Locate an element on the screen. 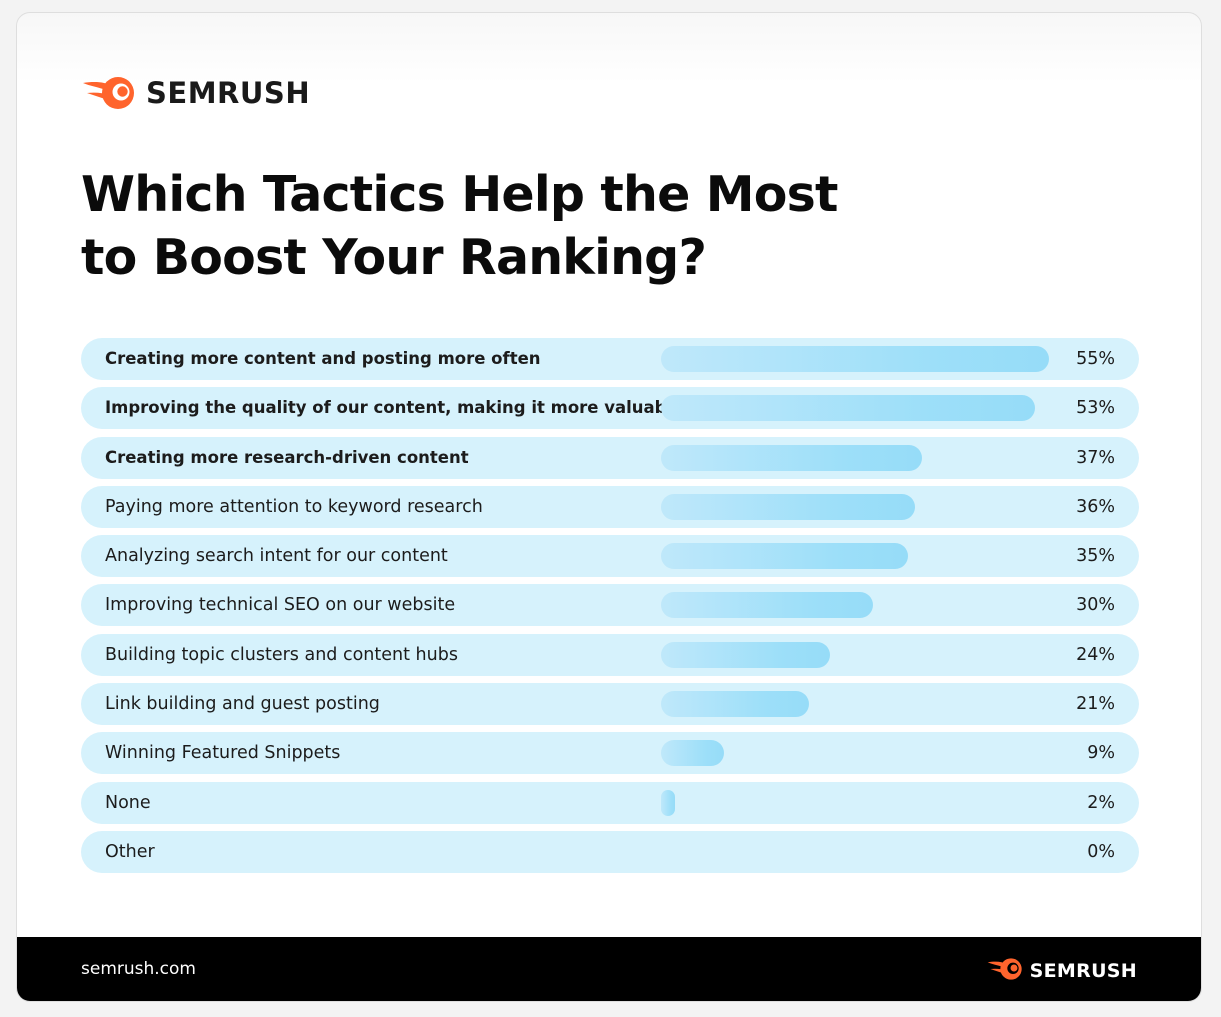  title-line-1: Which Tactics Help the Most is located at coordinates (459, 194).